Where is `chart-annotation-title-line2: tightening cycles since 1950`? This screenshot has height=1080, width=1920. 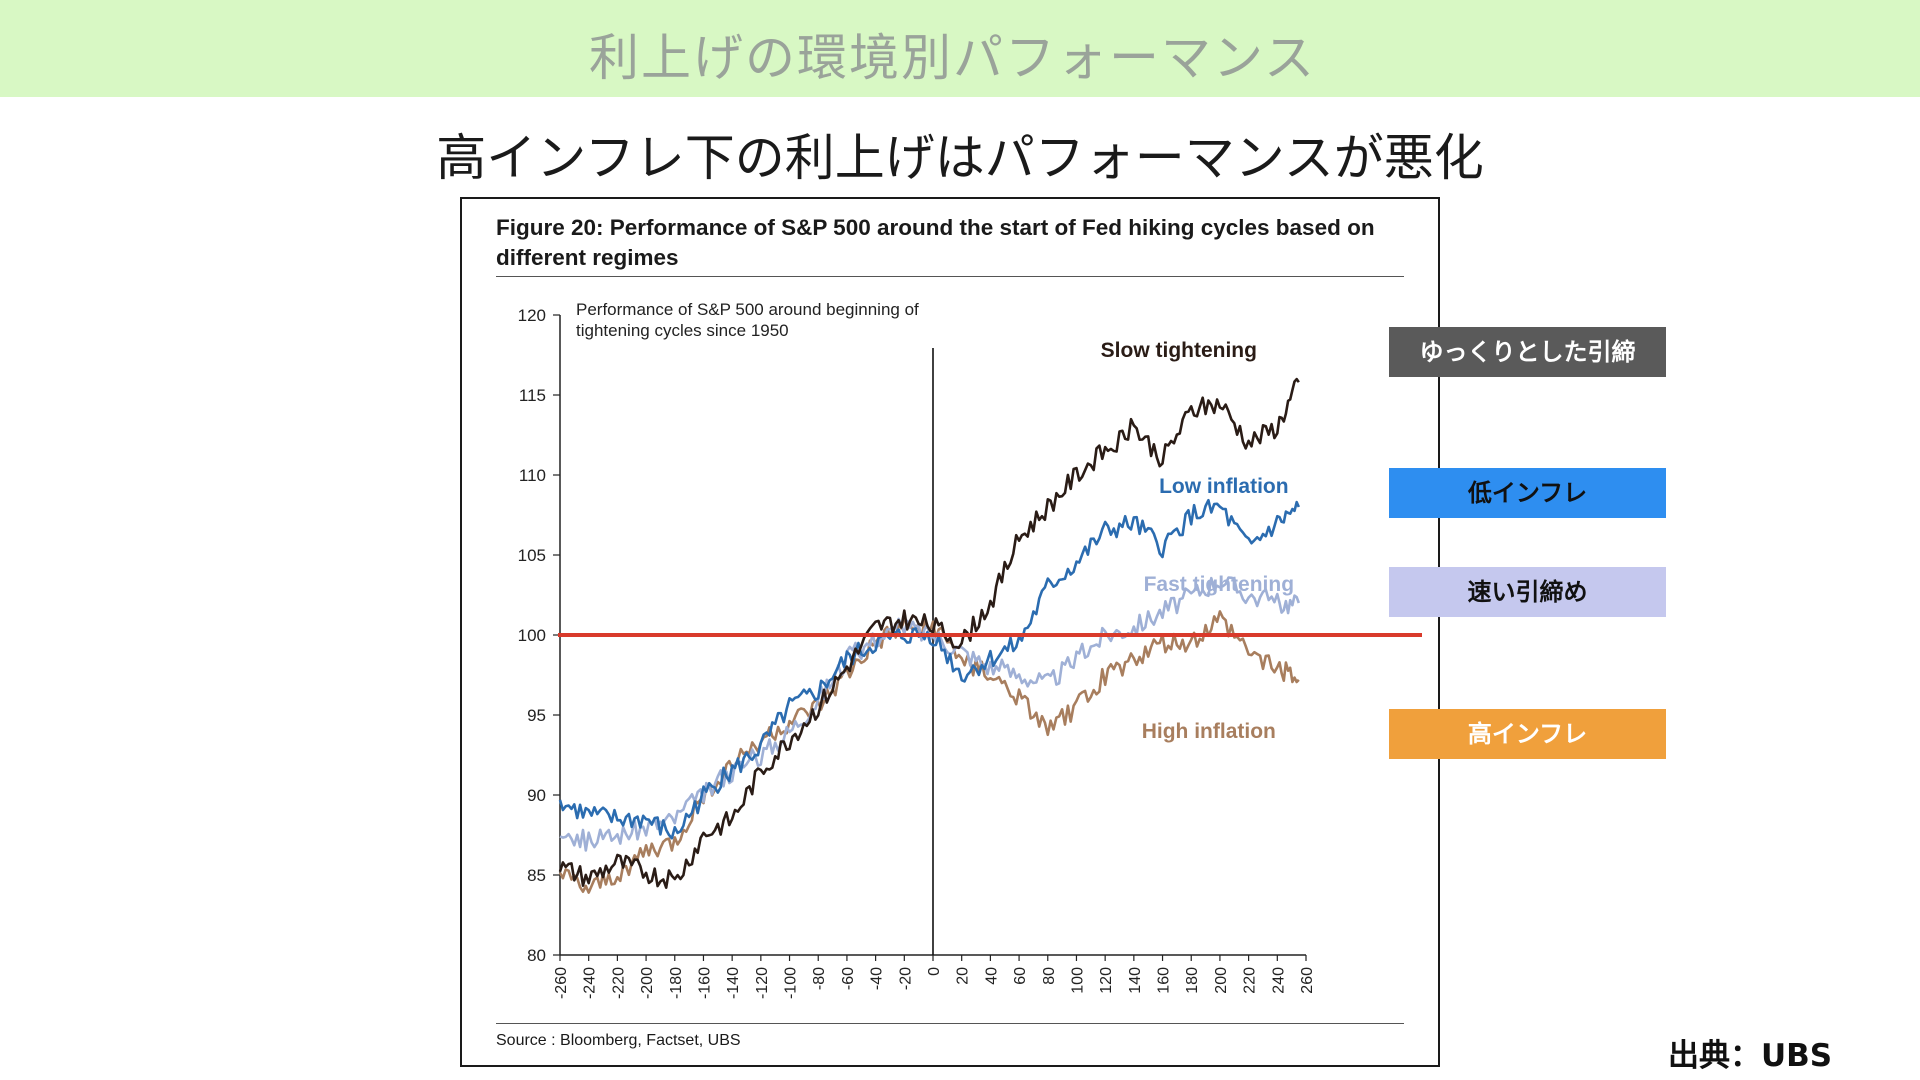
chart-annotation-title-line2: tightening cycles since 1950 is located at coordinates (682, 330).